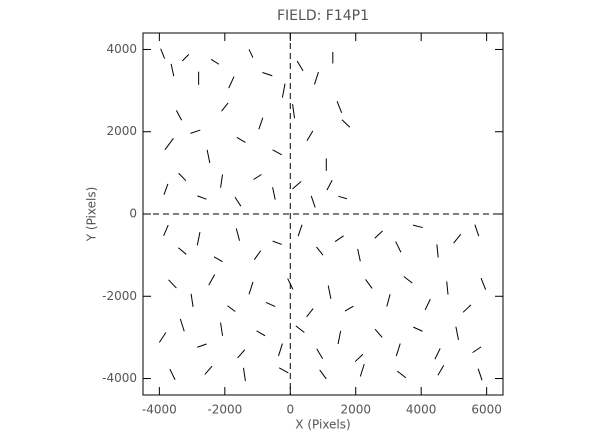  I want to click on x-tick-label: -4000, so click(159, 410).